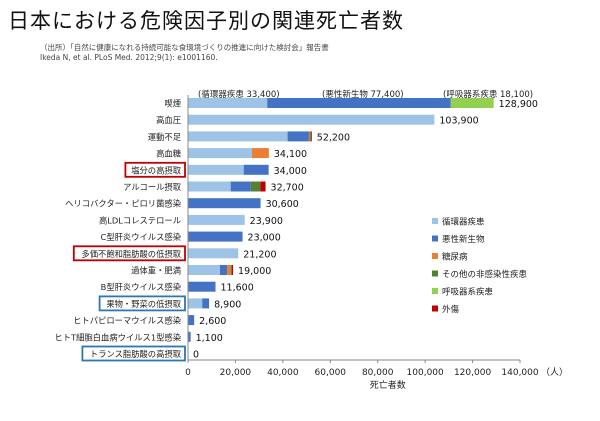 The height and width of the screenshot is (421, 600). What do you see at coordinates (388, 385) in the screenshot?
I see `x-axis-title: 死亡者数` at bounding box center [388, 385].